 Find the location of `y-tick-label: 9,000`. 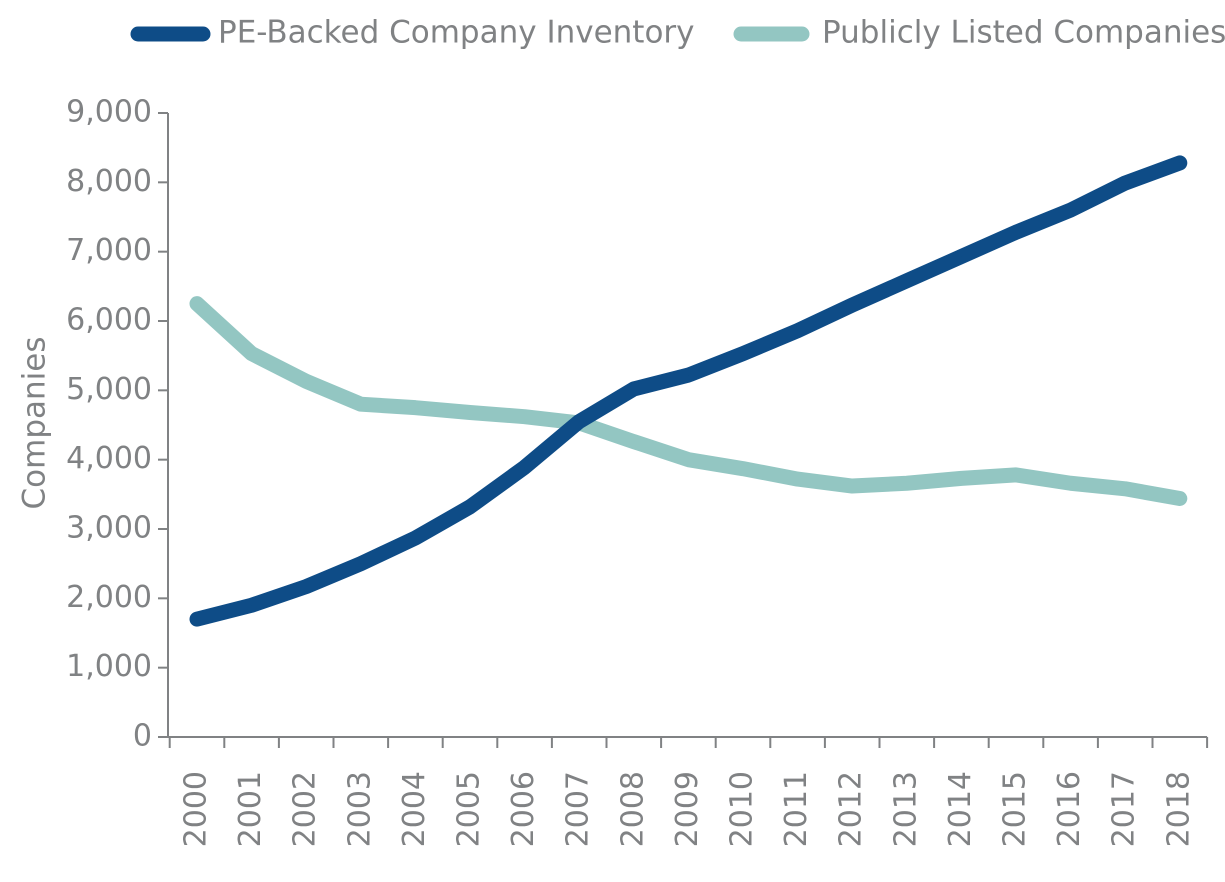

y-tick-label: 9,000 is located at coordinates (109, 112).